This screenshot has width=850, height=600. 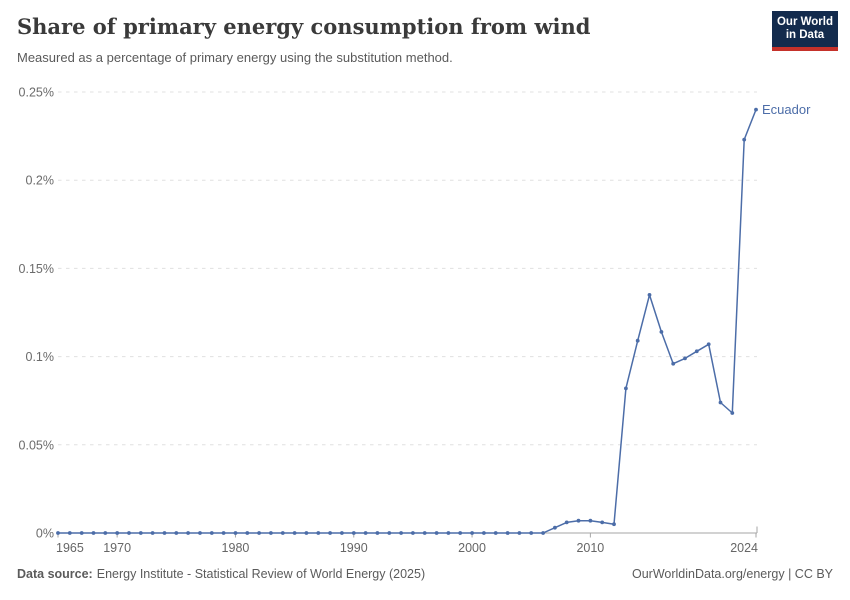 What do you see at coordinates (590, 548) in the screenshot?
I see `x-tick-label: 2010` at bounding box center [590, 548].